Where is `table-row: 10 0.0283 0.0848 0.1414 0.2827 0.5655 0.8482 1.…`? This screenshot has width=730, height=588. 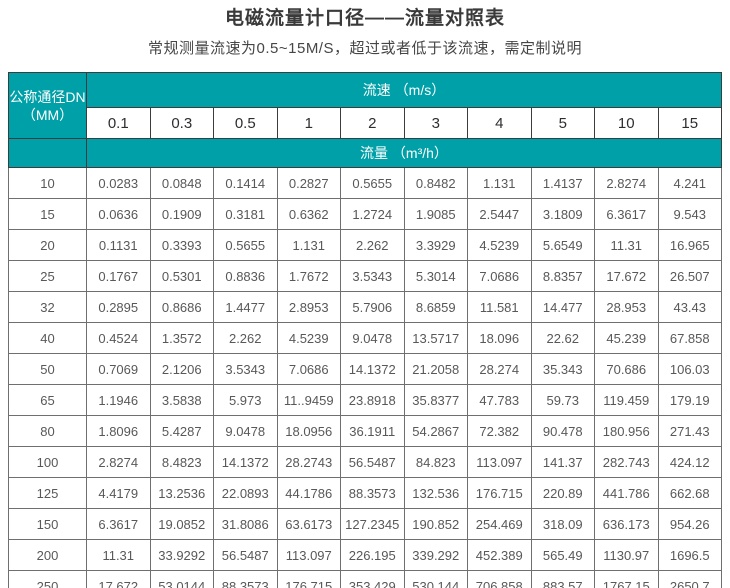 table-row: 10 0.0283 0.0848 0.1414 0.2827 0.5655 0.8482 1.… is located at coordinates (365, 183).